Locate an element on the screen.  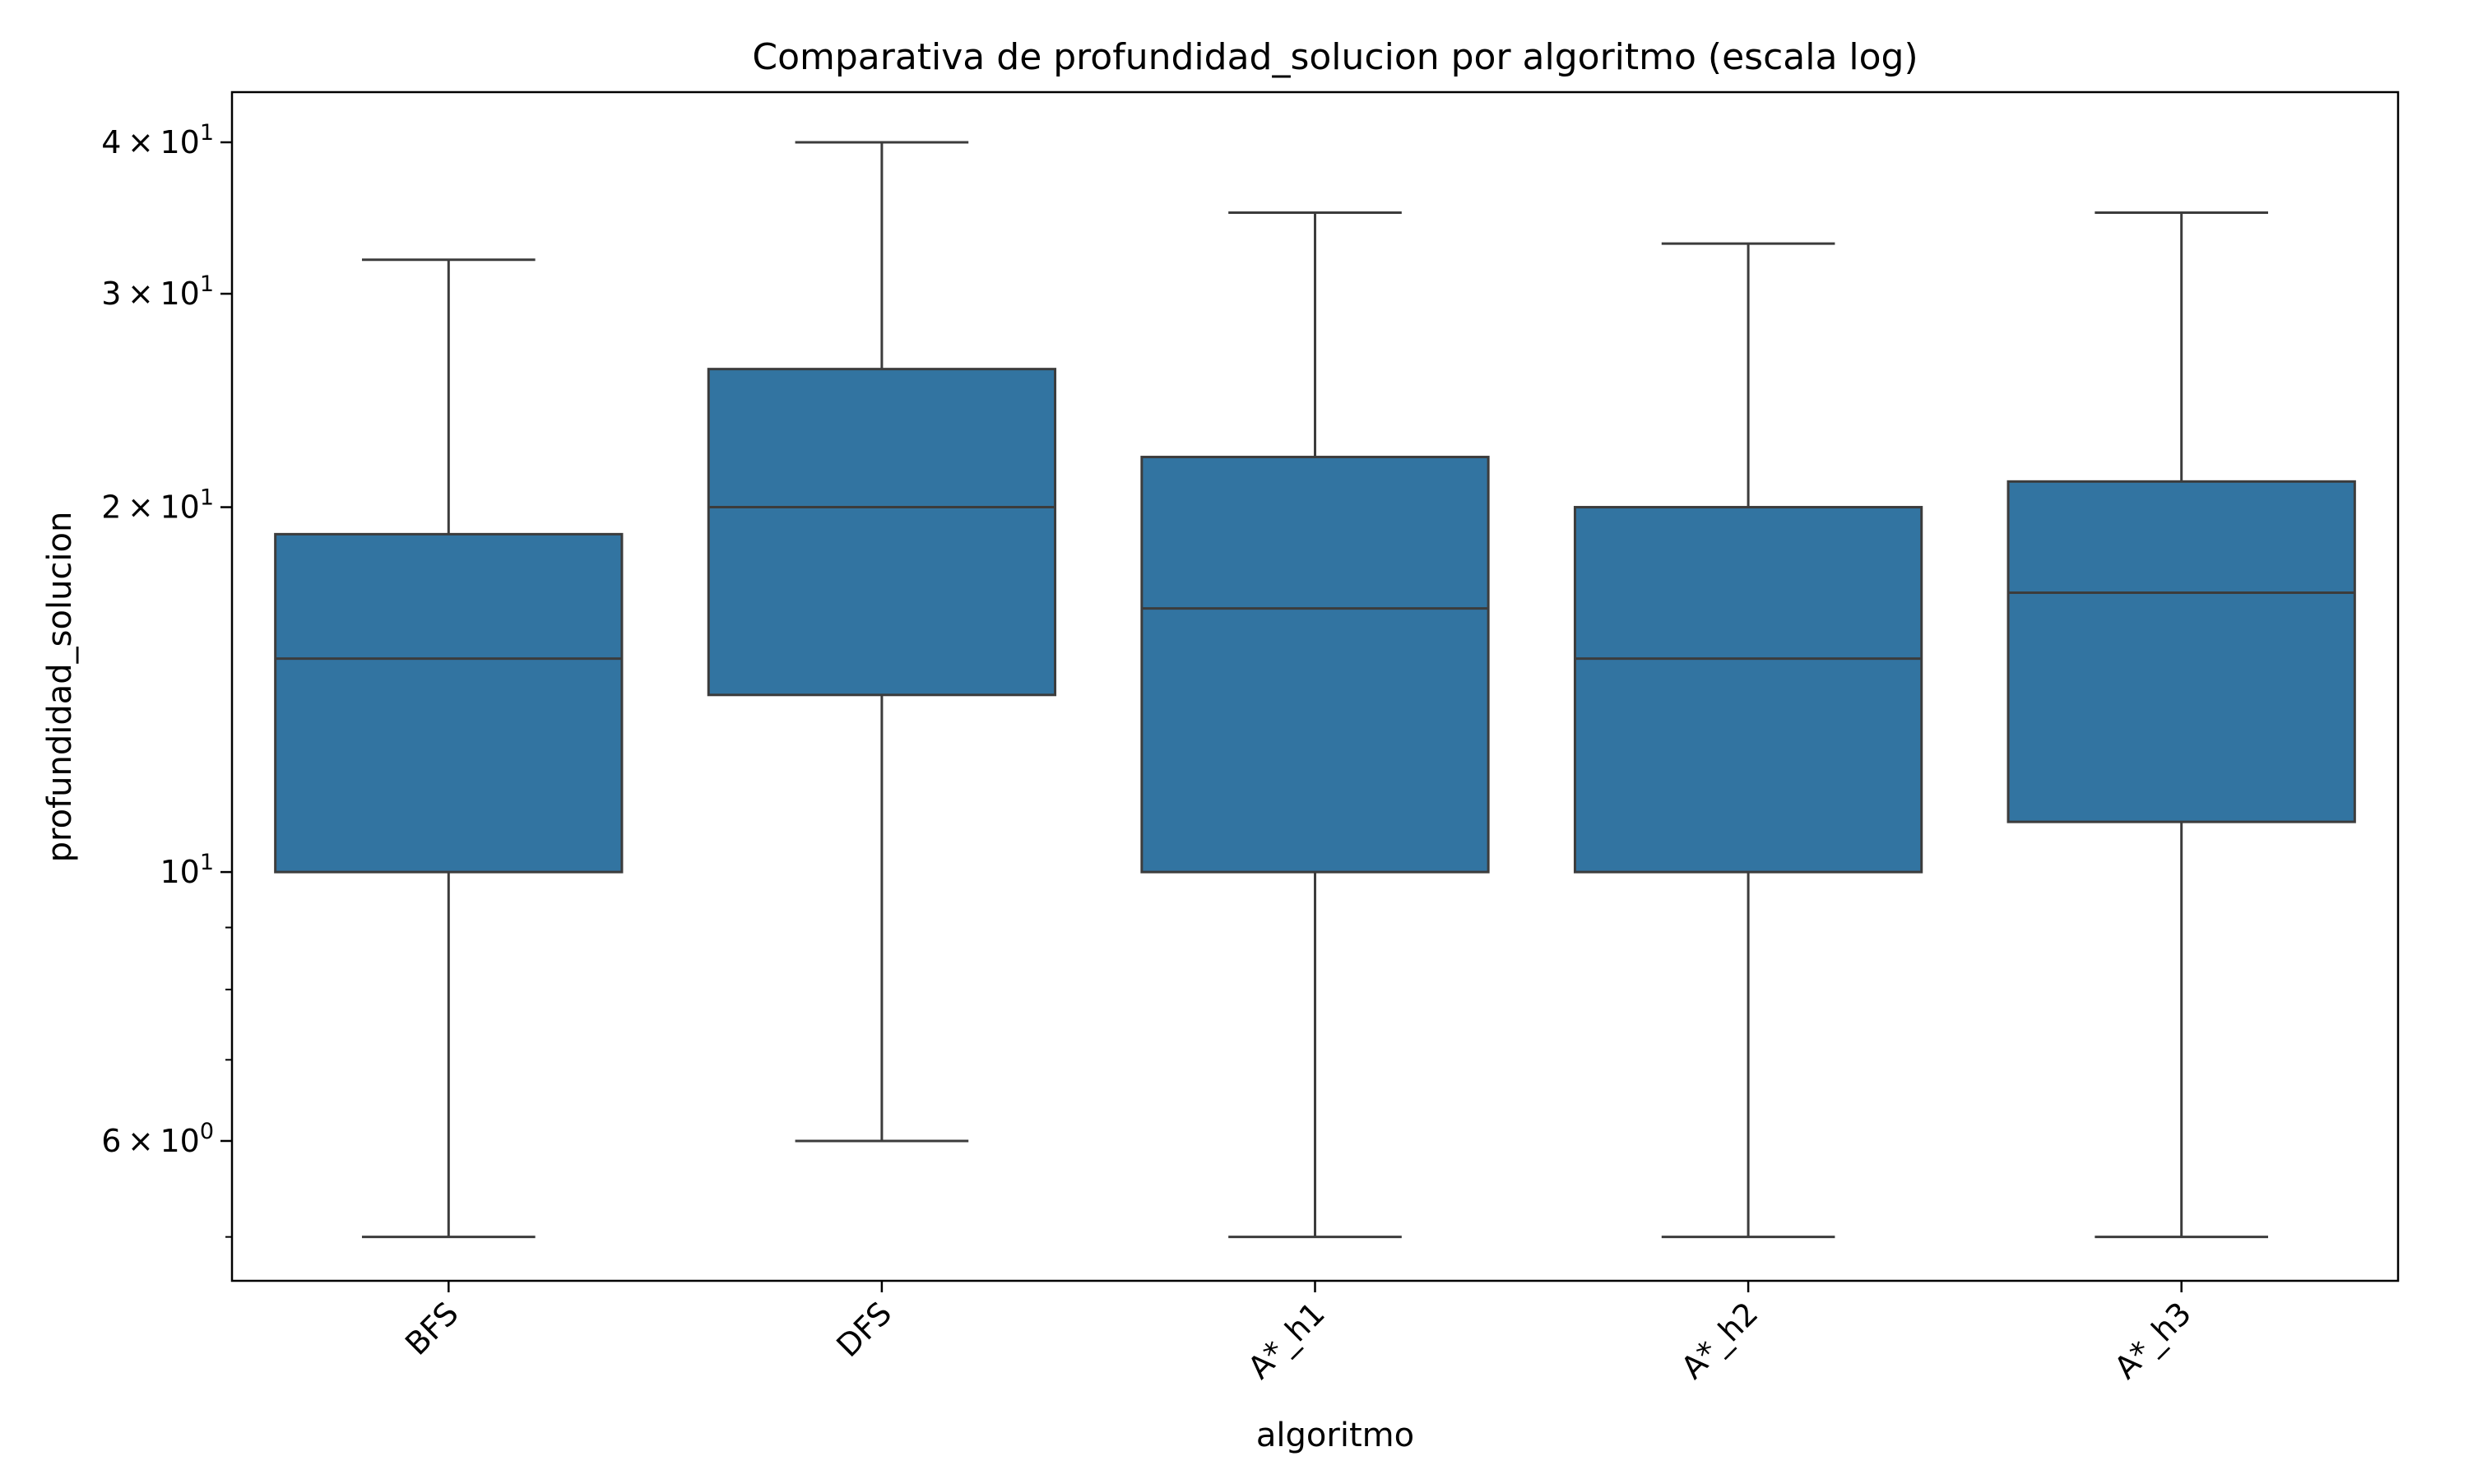
x-tick-label: BFS is located at coordinates (432, 1328).